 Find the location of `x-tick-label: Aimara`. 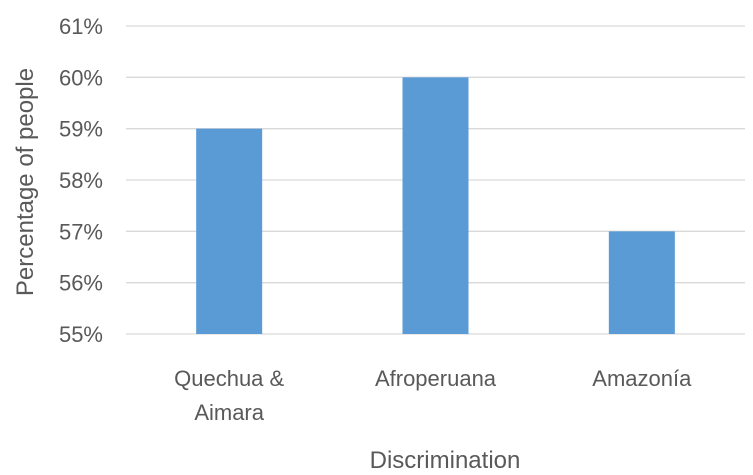

x-tick-label: Aimara is located at coordinates (229, 412).